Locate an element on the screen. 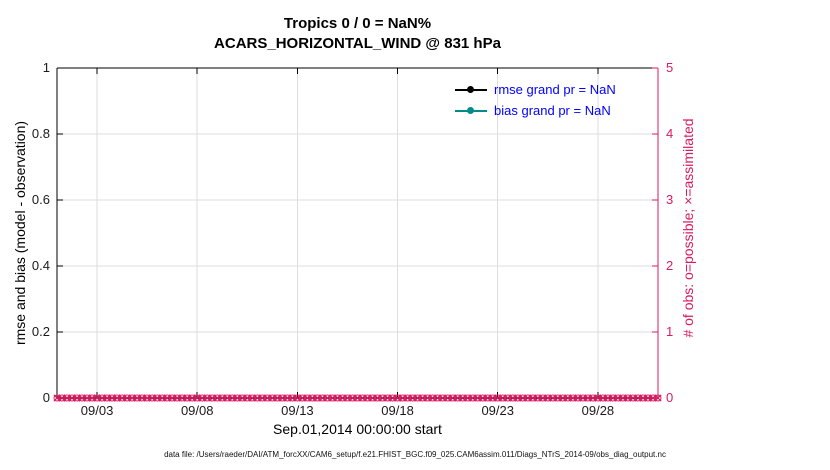 The height and width of the screenshot is (470, 830). y-tick-label-left: 0.8 is located at coordinates (41, 133).